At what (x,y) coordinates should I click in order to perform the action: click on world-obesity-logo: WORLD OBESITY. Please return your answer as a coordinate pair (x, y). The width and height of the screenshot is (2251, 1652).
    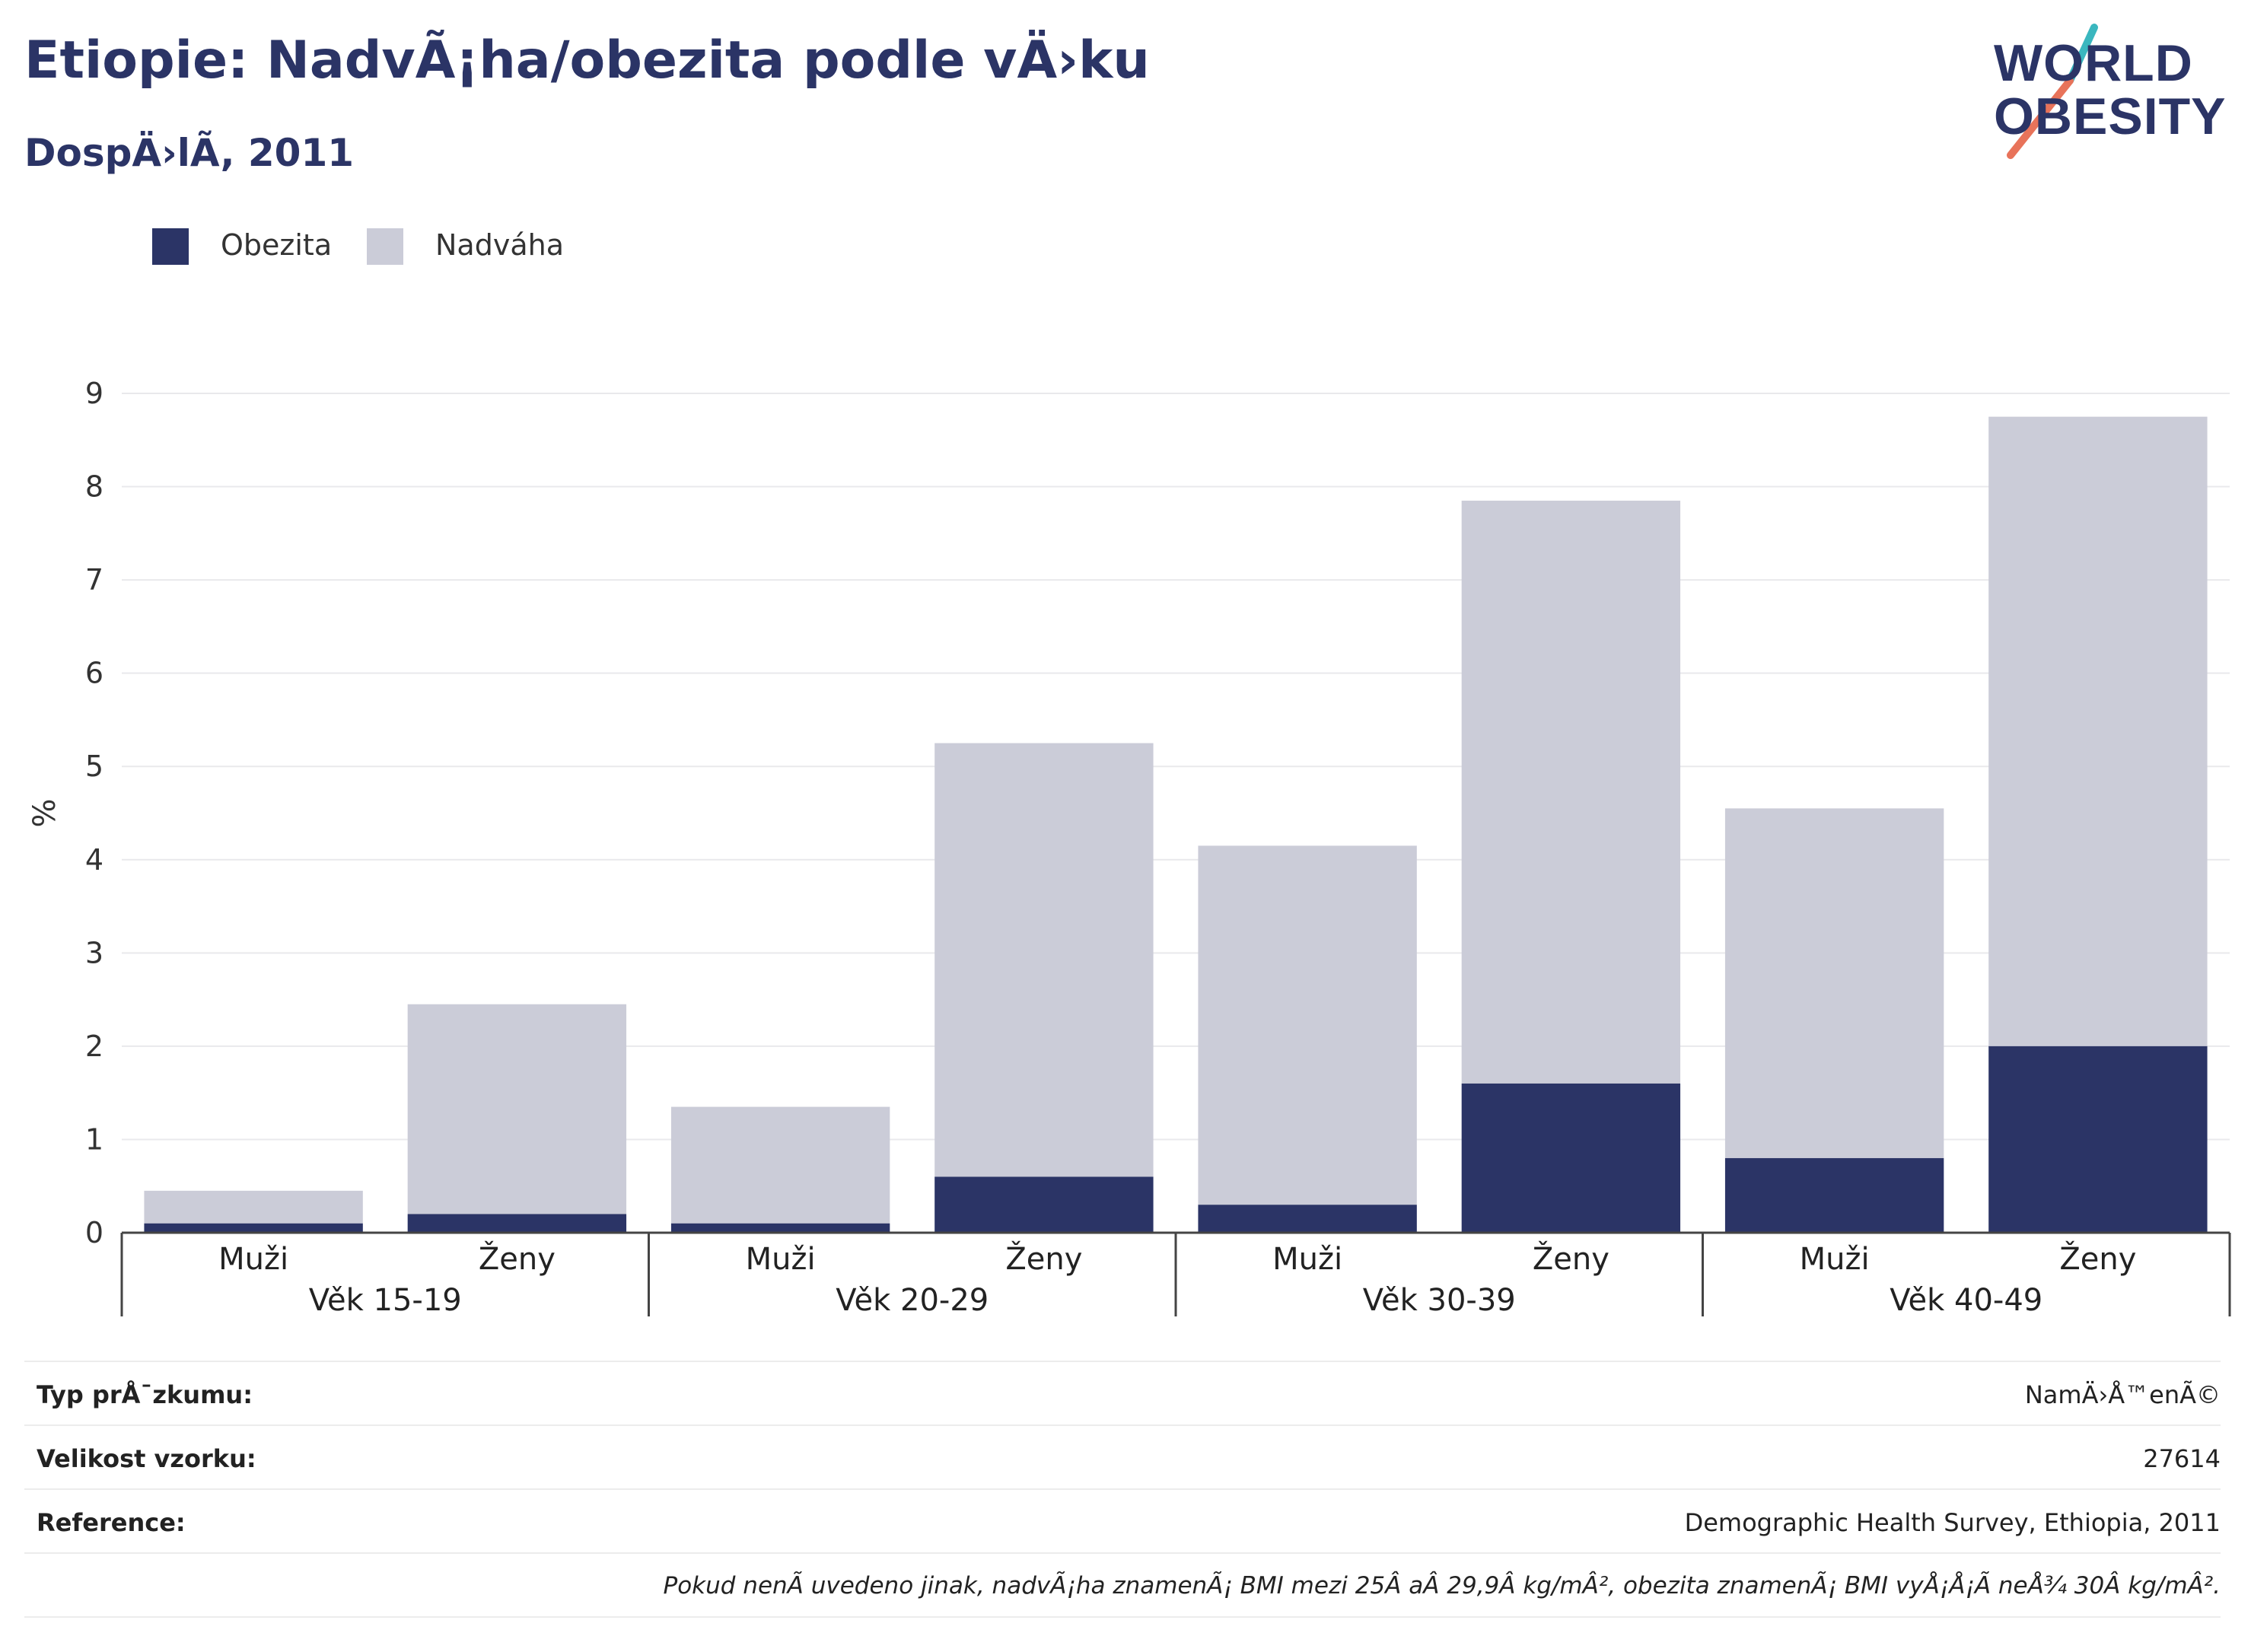
    Looking at the image, I should click on (2108, 95).